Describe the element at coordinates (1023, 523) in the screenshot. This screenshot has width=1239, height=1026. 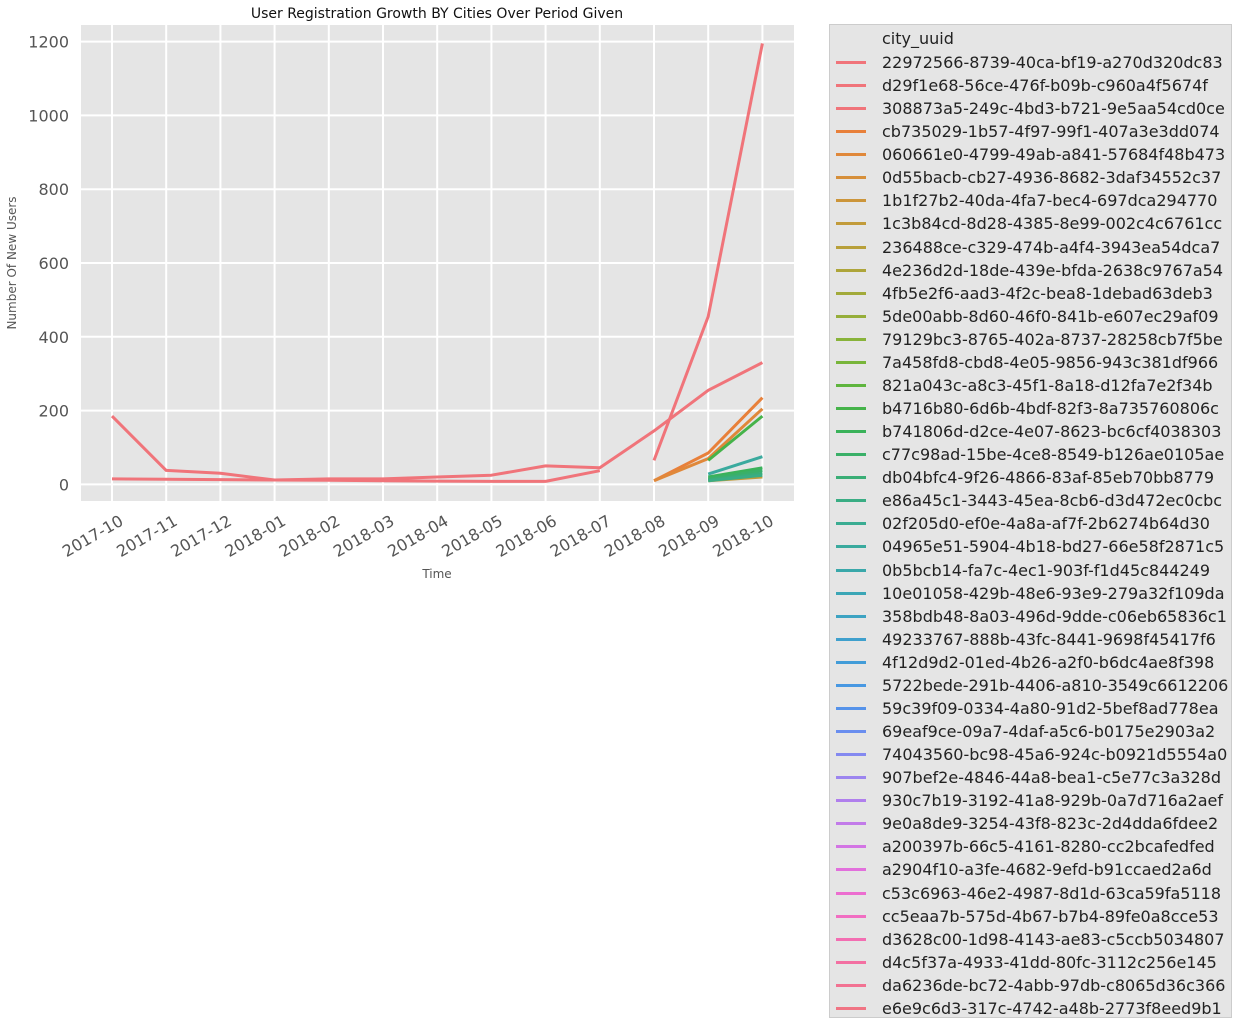
I see `legend-item: 02f205d0-ef0e-4a8a-af7f-2b6274b64d30` at that location.